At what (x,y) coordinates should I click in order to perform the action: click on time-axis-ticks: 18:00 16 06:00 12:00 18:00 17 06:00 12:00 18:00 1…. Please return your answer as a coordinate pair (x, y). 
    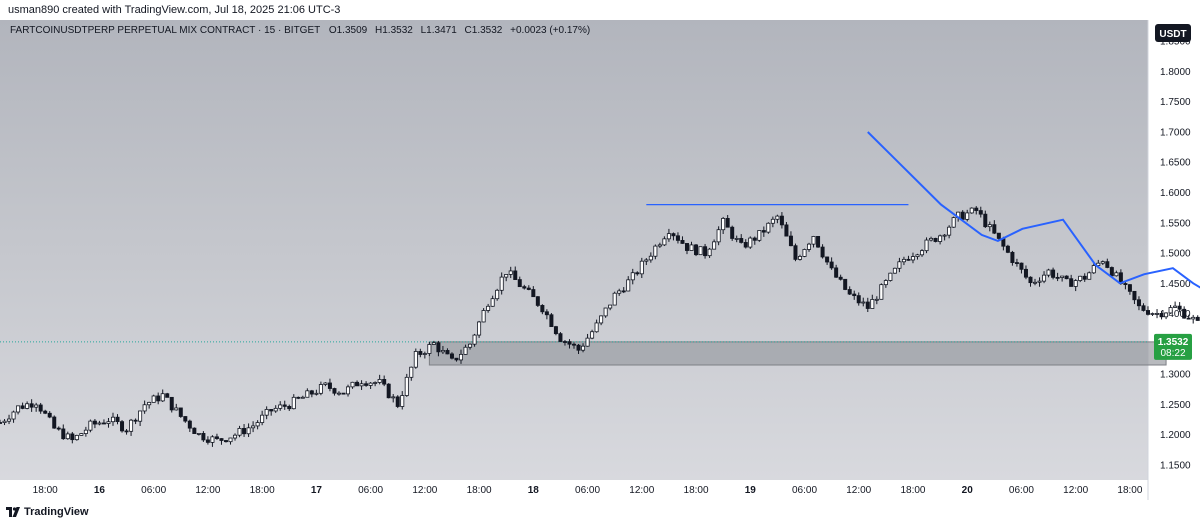
    Looking at the image, I should click on (588, 490).